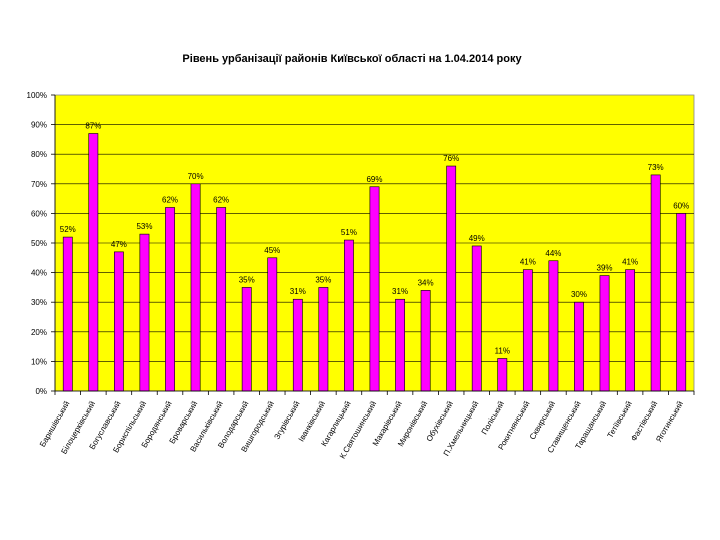 The image size is (720, 540). I want to click on y-tick-label: 100%, so click(37, 95).